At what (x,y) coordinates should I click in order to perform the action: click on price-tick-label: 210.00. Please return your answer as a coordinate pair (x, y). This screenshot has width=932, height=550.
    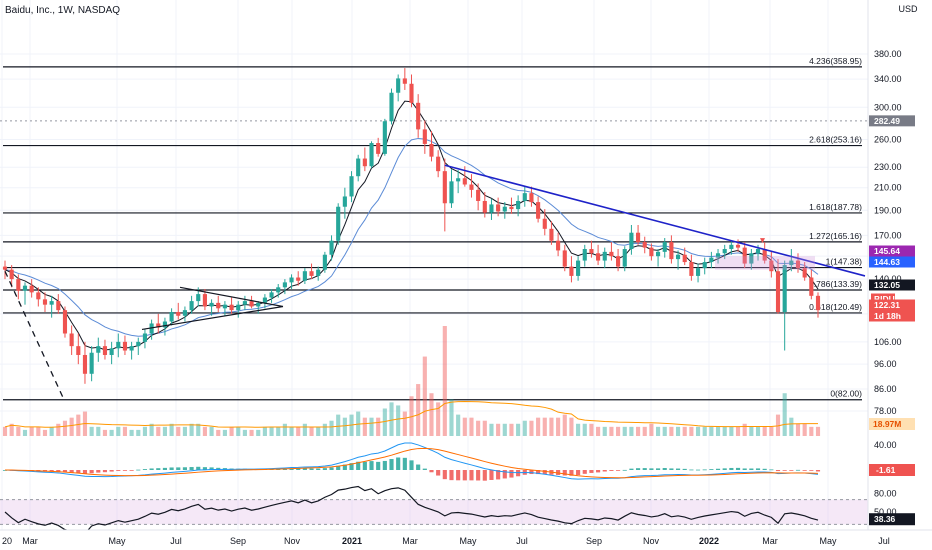
    Looking at the image, I should click on (888, 188).